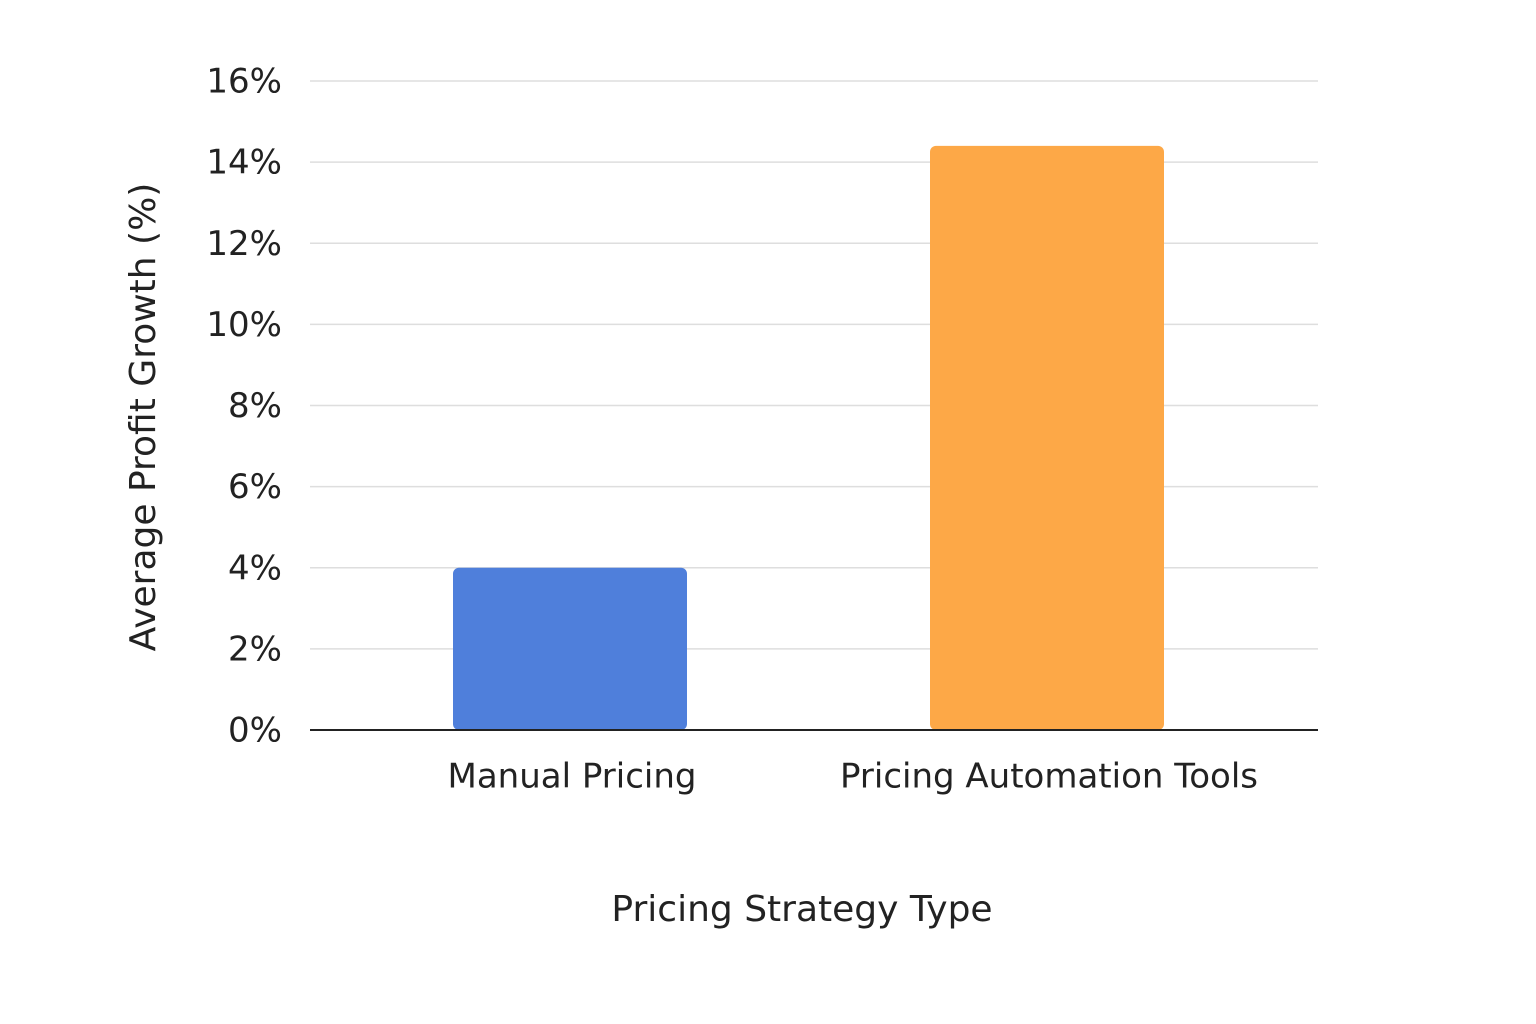 The width and height of the screenshot is (1536, 1024). I want to click on y-tick-label: 8%, so click(255, 406).